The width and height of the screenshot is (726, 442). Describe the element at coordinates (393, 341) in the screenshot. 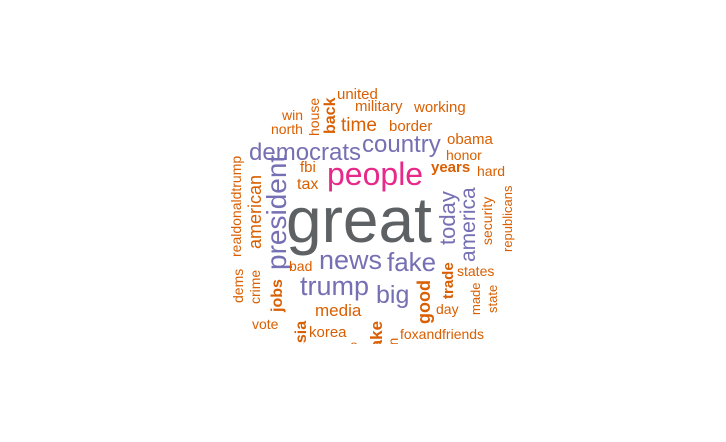

I see `word-election: election` at that location.